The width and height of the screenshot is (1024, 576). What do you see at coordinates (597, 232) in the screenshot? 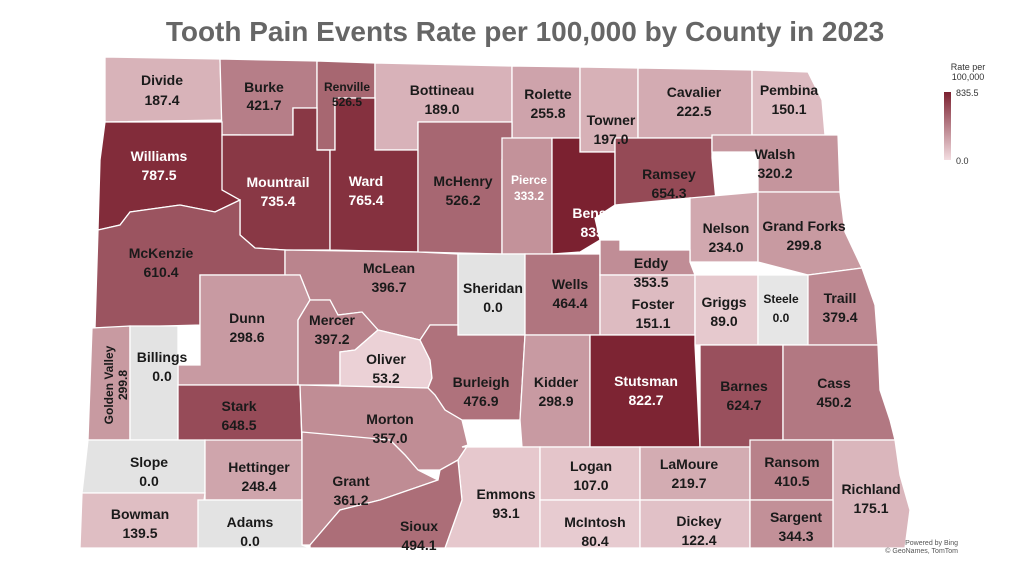
I see `county-value-benson: 835.5` at bounding box center [597, 232].